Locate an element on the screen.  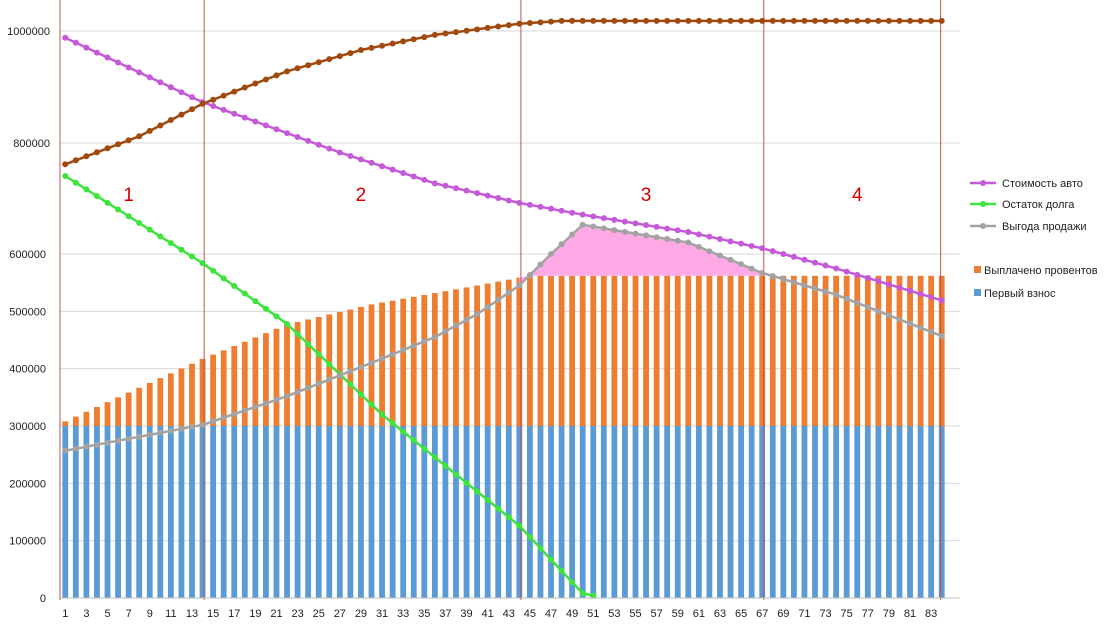
x-tick-label: 35 is located at coordinates (424, 614).